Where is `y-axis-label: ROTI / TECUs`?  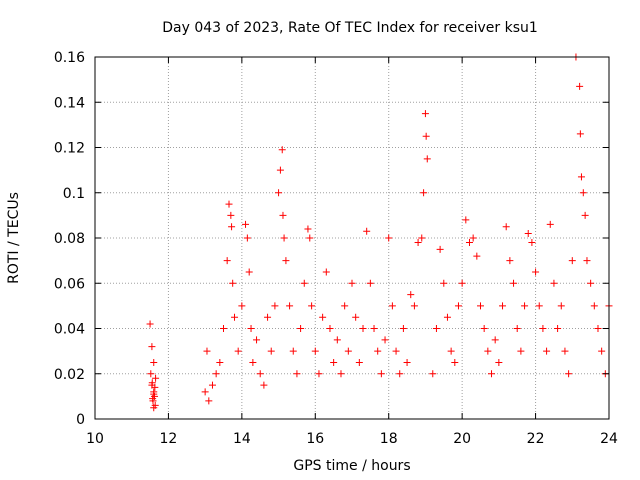 y-axis-label: ROTI / TECUs is located at coordinates (14, 238).